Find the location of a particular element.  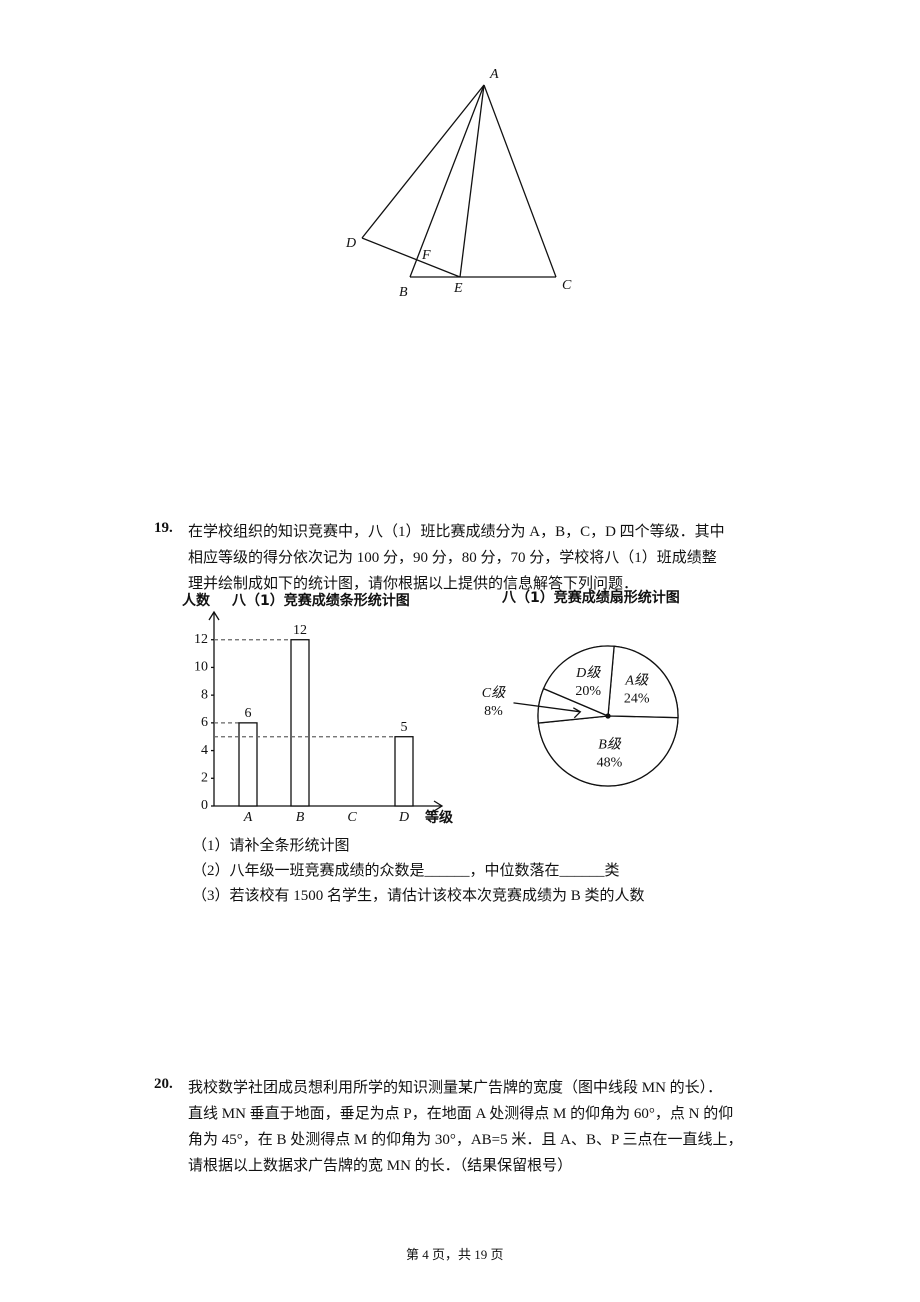

point-label: A is located at coordinates (494, 74).